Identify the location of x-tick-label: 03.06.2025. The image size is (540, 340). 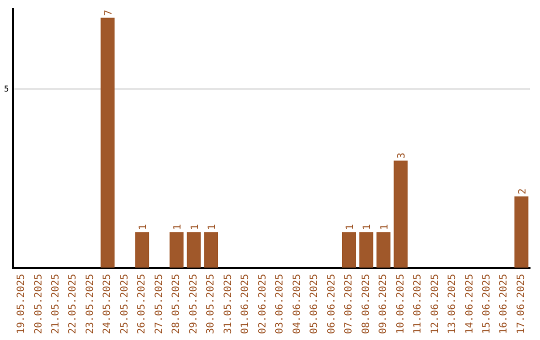
(280, 304).